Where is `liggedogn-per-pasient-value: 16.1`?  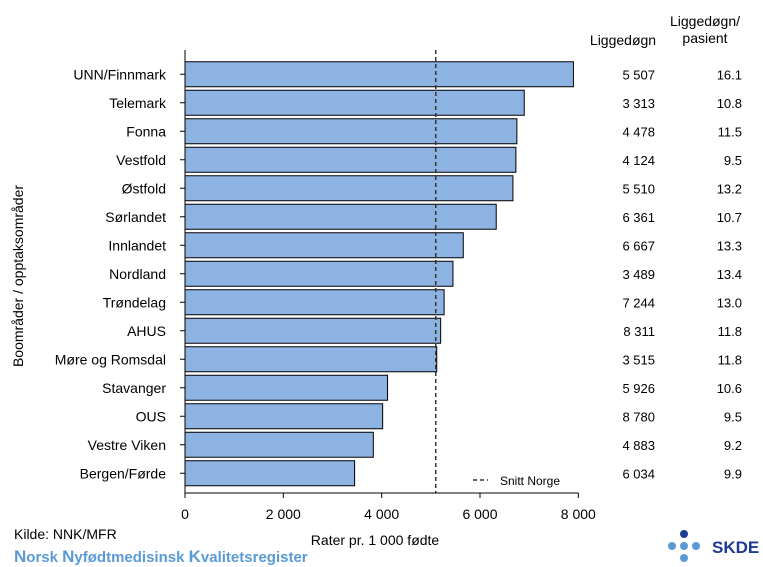 liggedogn-per-pasient-value: 16.1 is located at coordinates (729, 74).